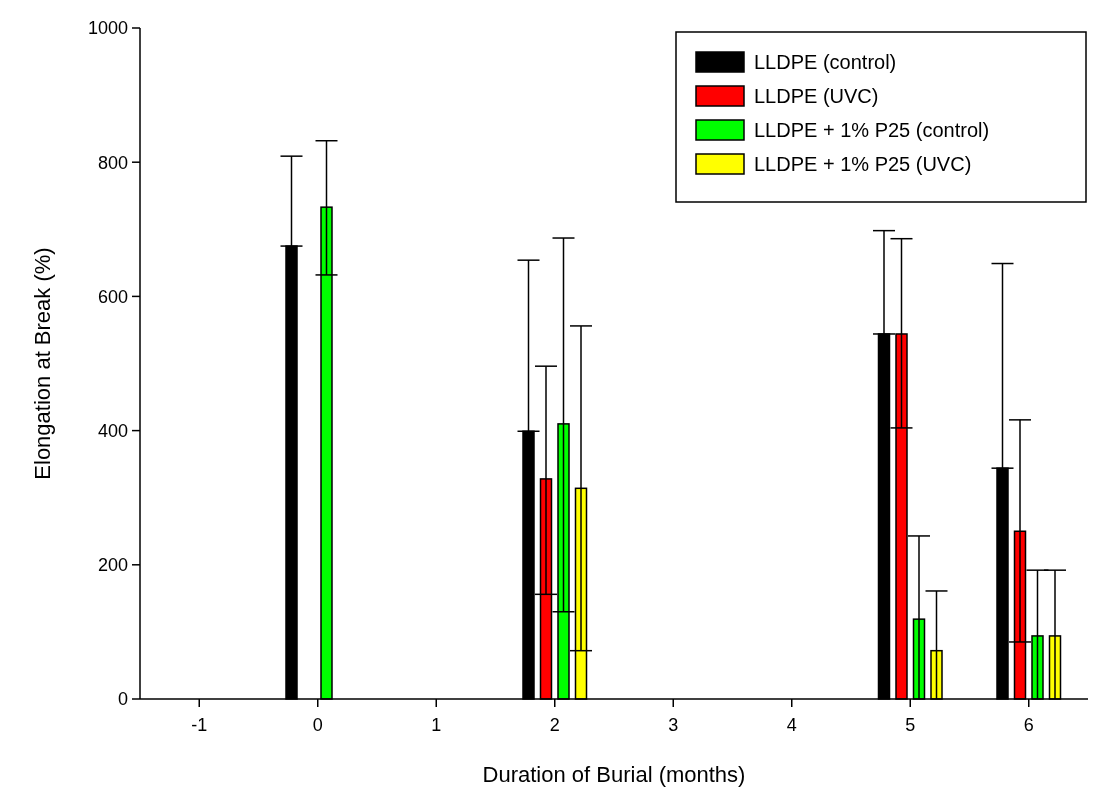  Describe the element at coordinates (112, 162) in the screenshot. I see `y-tick-label: 800` at that location.